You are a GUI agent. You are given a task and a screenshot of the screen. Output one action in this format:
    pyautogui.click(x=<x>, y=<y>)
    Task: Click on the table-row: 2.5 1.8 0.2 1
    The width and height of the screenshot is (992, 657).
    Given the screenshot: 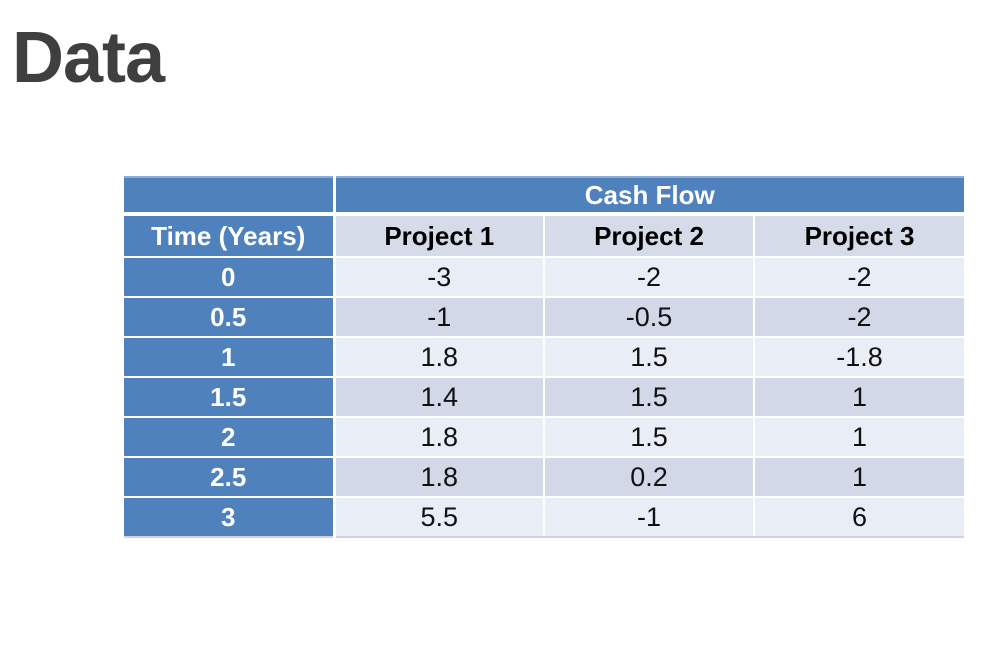 What is the action you would take?
    pyautogui.click(x=544, y=477)
    